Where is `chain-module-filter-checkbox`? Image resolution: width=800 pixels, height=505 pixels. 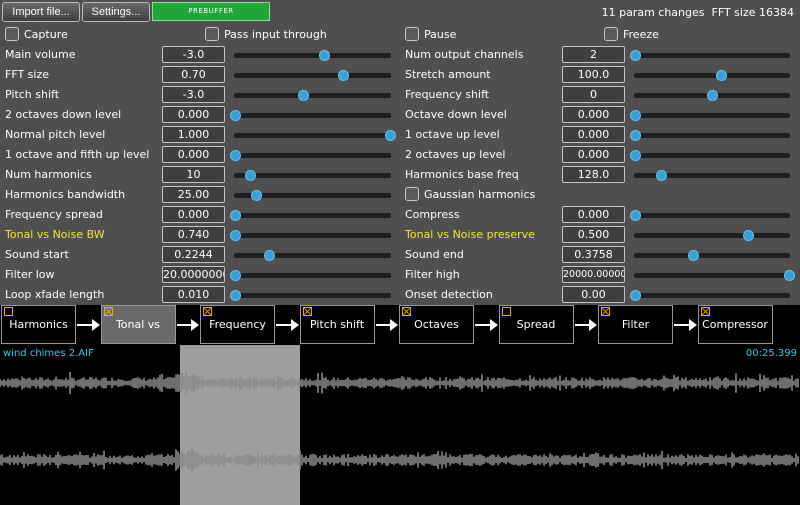
chain-module-filter-checkbox is located at coordinates (605, 311).